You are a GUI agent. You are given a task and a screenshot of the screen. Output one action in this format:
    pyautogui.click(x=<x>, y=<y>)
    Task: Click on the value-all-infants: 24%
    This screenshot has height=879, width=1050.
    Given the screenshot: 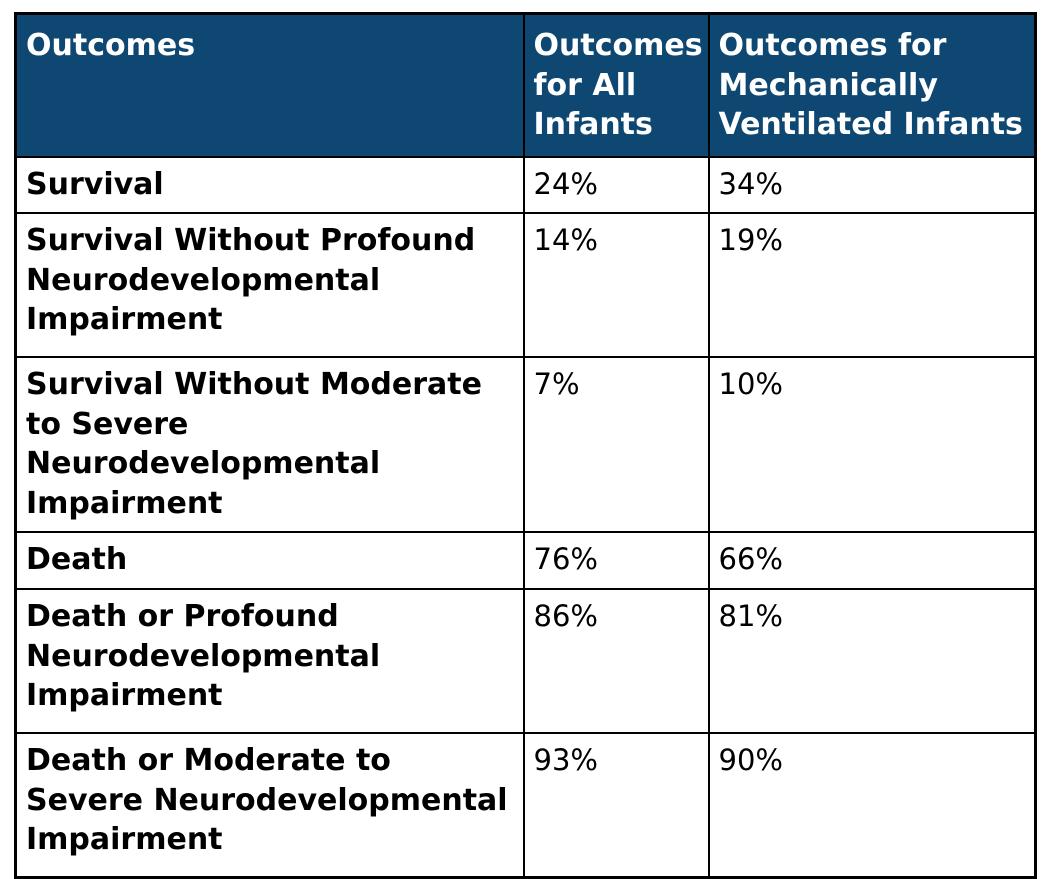 What is the action you would take?
    pyautogui.click(x=616, y=185)
    